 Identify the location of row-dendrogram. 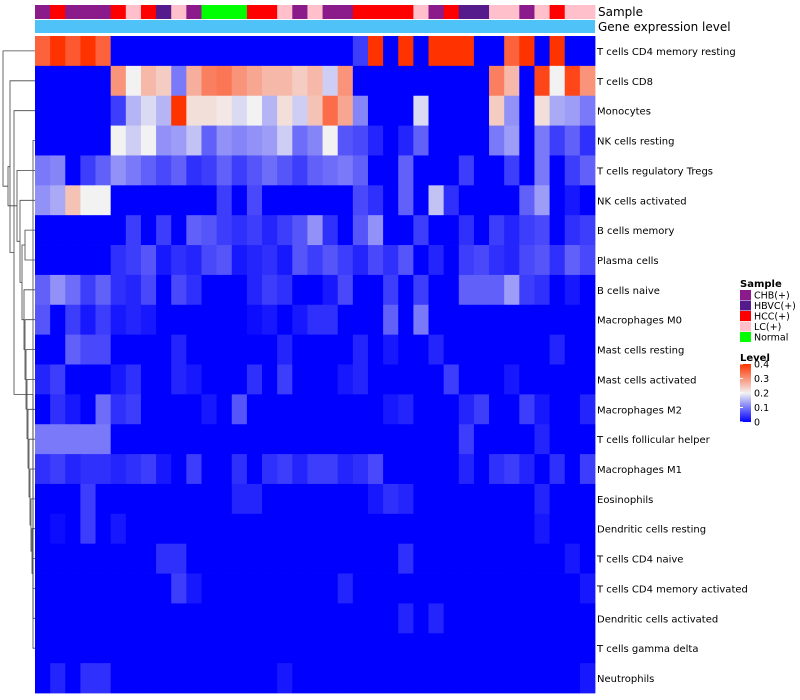
(18, 349).